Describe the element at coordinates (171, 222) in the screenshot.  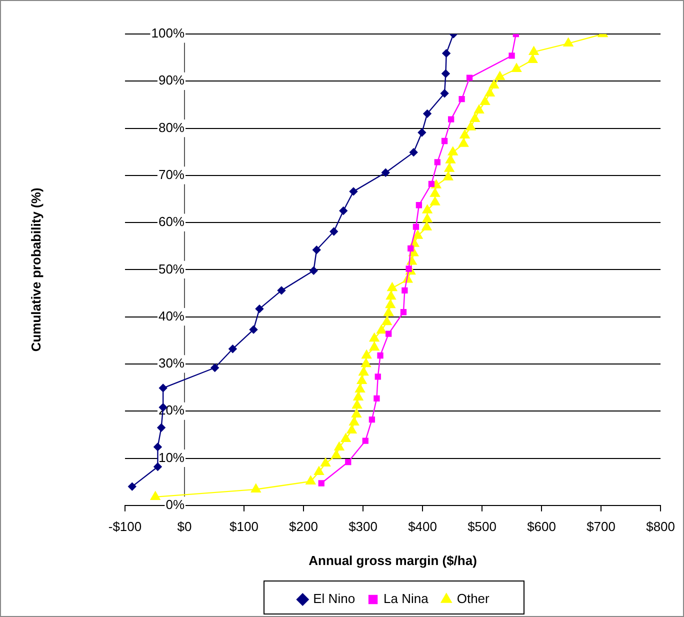
I see `y-tick-label: 60%` at that location.